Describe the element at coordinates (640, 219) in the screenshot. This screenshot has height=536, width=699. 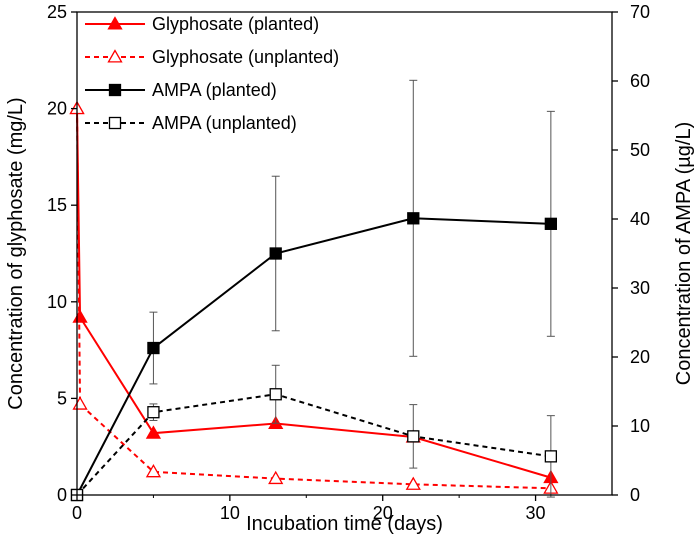
I see `y-right-tick-label: 40` at that location.